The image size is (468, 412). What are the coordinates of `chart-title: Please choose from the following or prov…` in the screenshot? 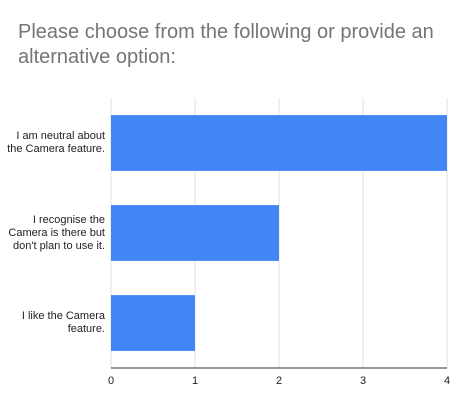 It's located at (226, 44).